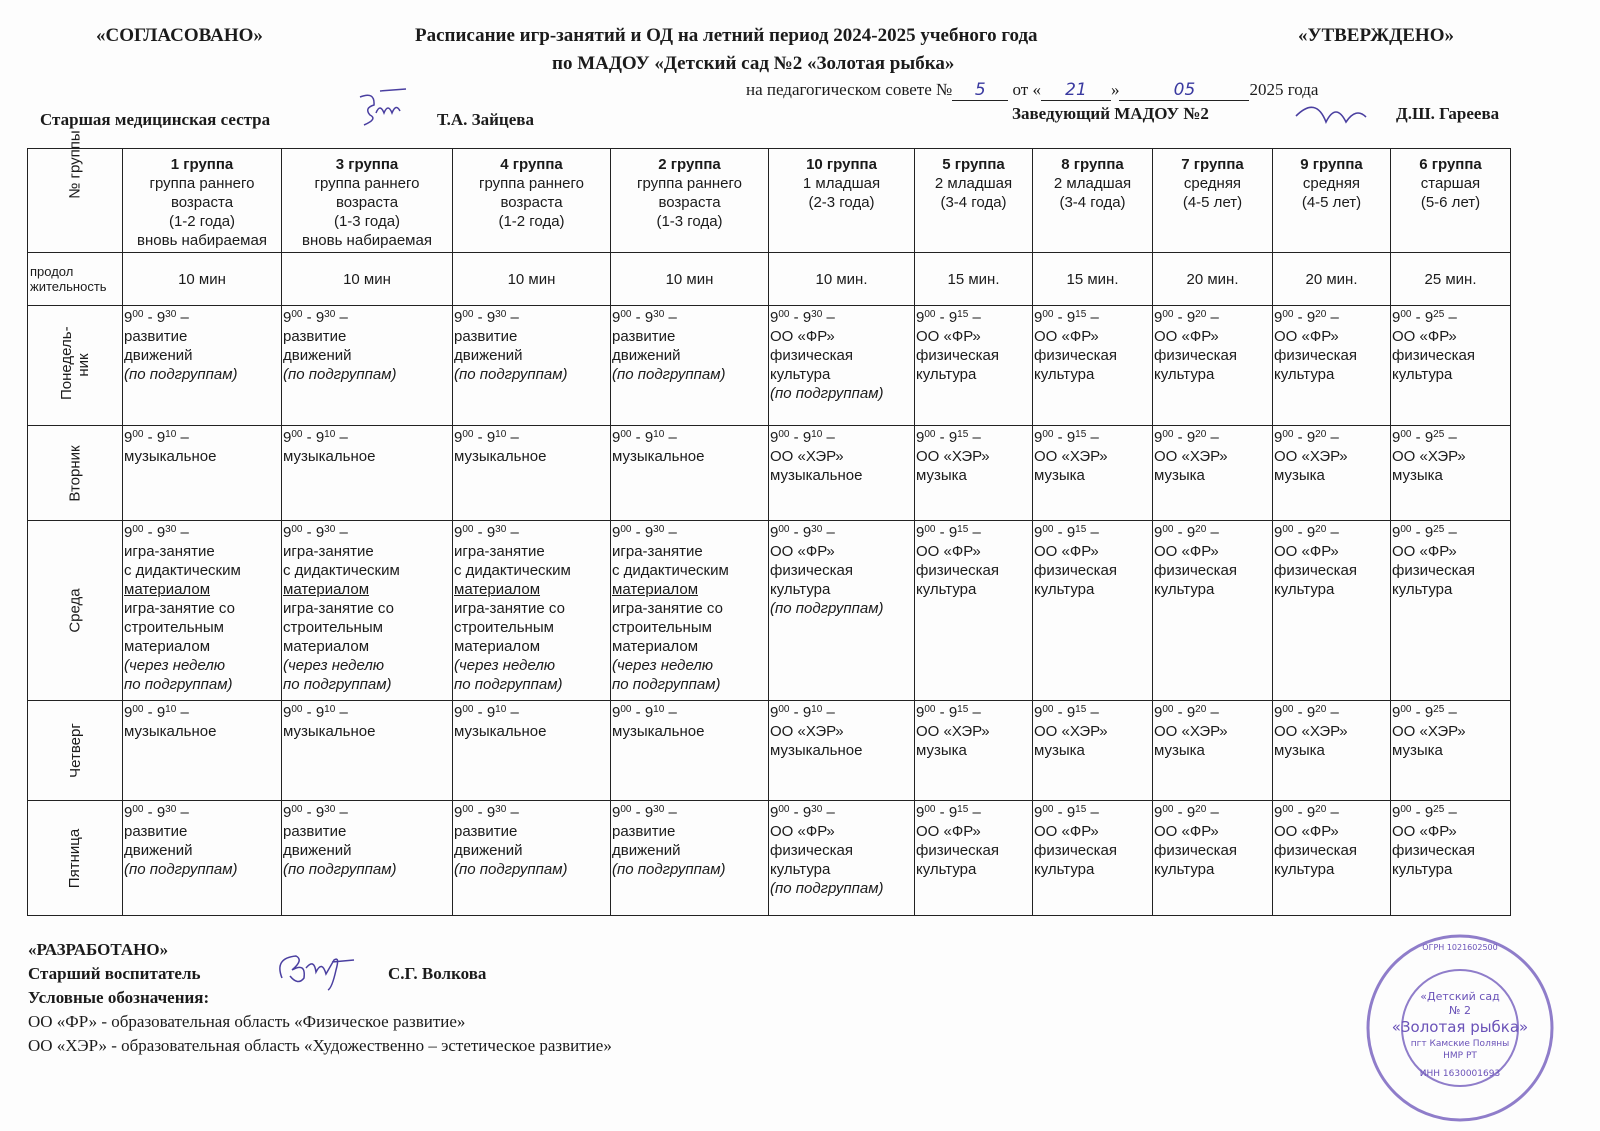  Describe the element at coordinates (1110, 113) in the screenshot. I see `head-title: Заведующий МАДОУ №2` at that location.